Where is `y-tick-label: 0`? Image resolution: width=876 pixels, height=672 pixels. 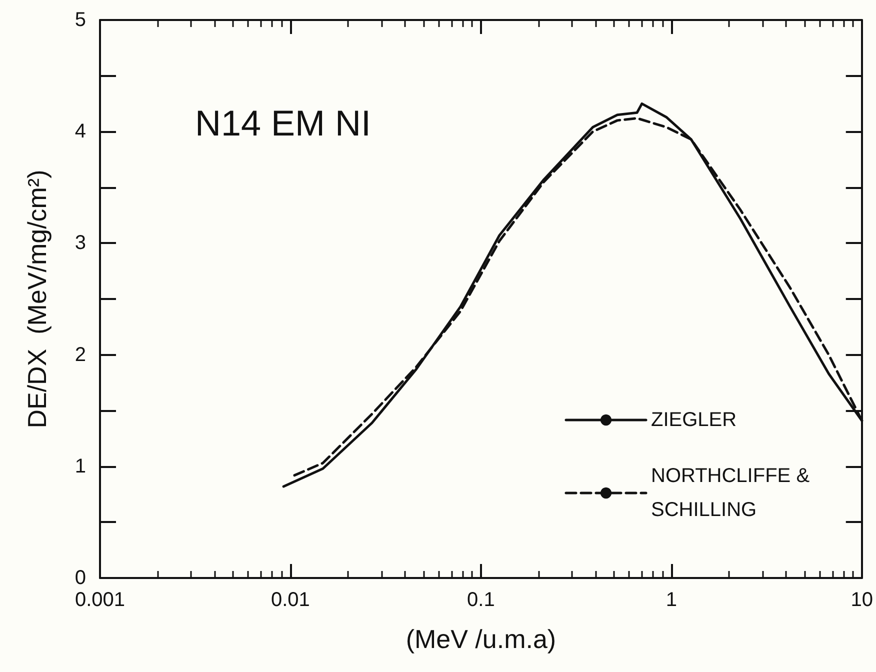 y-tick-label: 0 is located at coordinates (80, 578).